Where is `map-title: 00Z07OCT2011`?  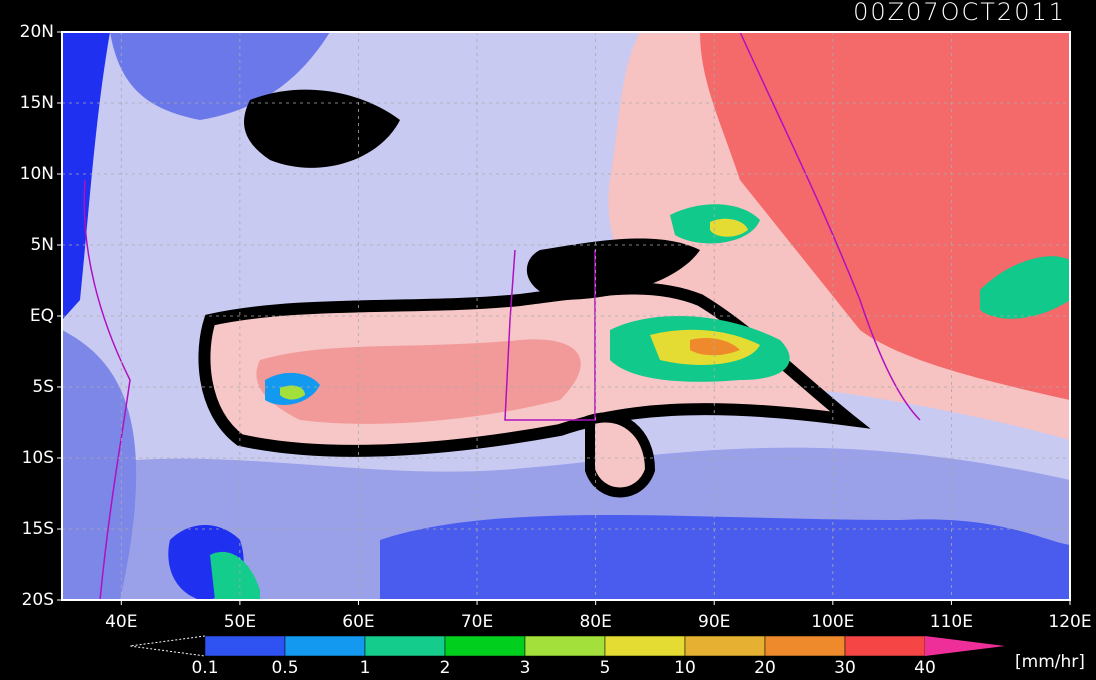
map-title: 00Z07OCT2011 is located at coordinates (959, 13).